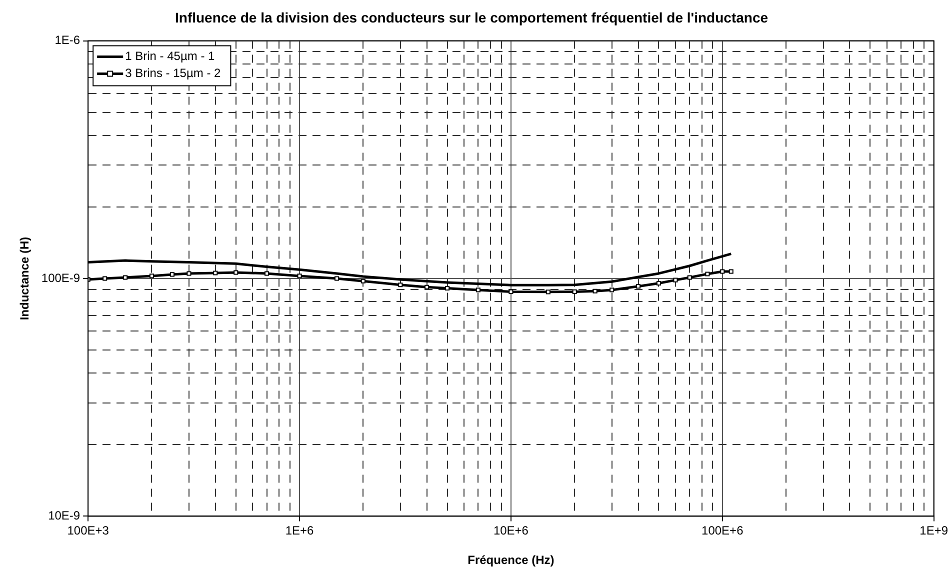 This screenshot has width=951, height=578. I want to click on x-tick-label: 10E+6, so click(511, 531).